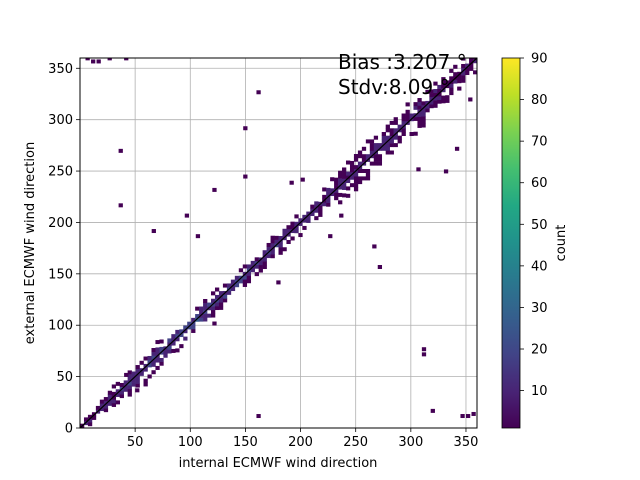 This screenshot has height=480, width=640. I want to click on colorbar-tick-label: 50, so click(539, 225).